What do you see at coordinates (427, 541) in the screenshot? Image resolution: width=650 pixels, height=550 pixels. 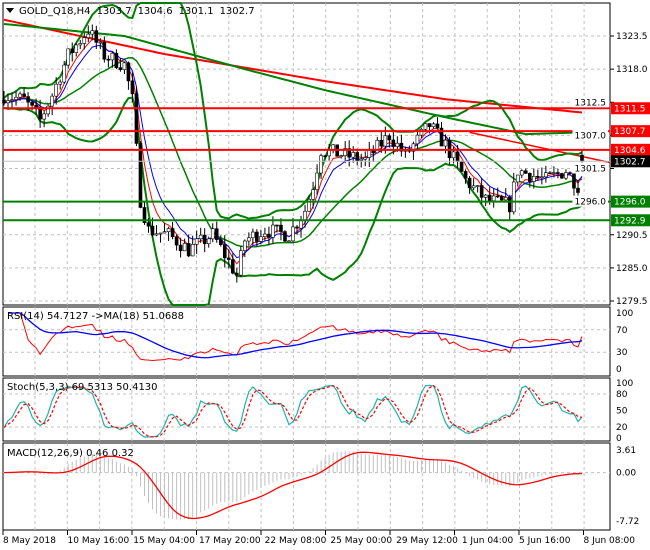 I see `time-tick-label: 29 May 12:00` at bounding box center [427, 541].